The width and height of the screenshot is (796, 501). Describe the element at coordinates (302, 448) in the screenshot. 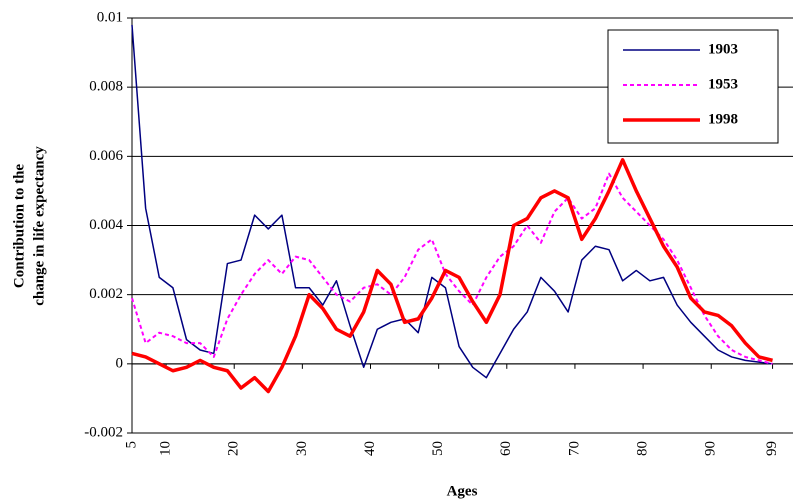

I see `x-tick-label: 30` at that location.